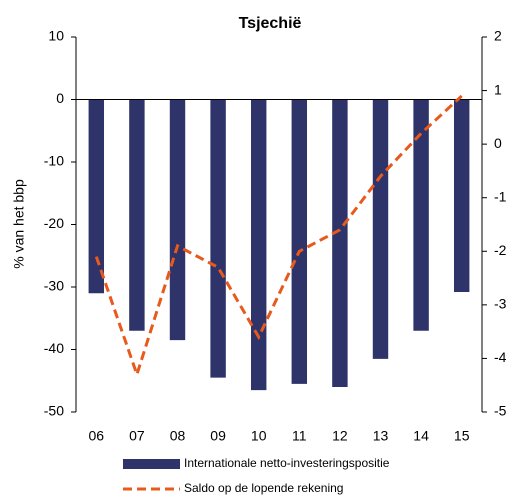 This screenshot has height=497, width=514. Describe the element at coordinates (218, 436) in the screenshot. I see `x-tick-label: 09` at that location.